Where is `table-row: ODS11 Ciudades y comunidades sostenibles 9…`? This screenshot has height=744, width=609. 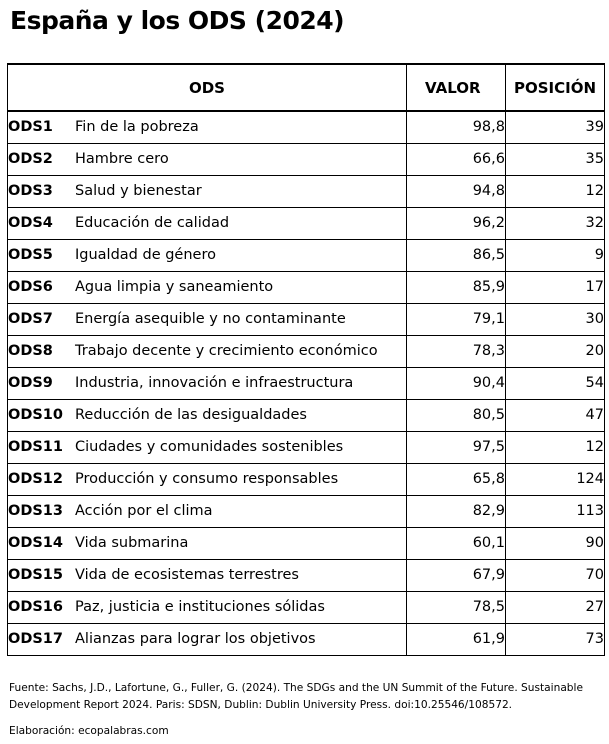
table-row: ODS11 Ciudades y comunidades sostenibles 9… is located at coordinates (306, 447).